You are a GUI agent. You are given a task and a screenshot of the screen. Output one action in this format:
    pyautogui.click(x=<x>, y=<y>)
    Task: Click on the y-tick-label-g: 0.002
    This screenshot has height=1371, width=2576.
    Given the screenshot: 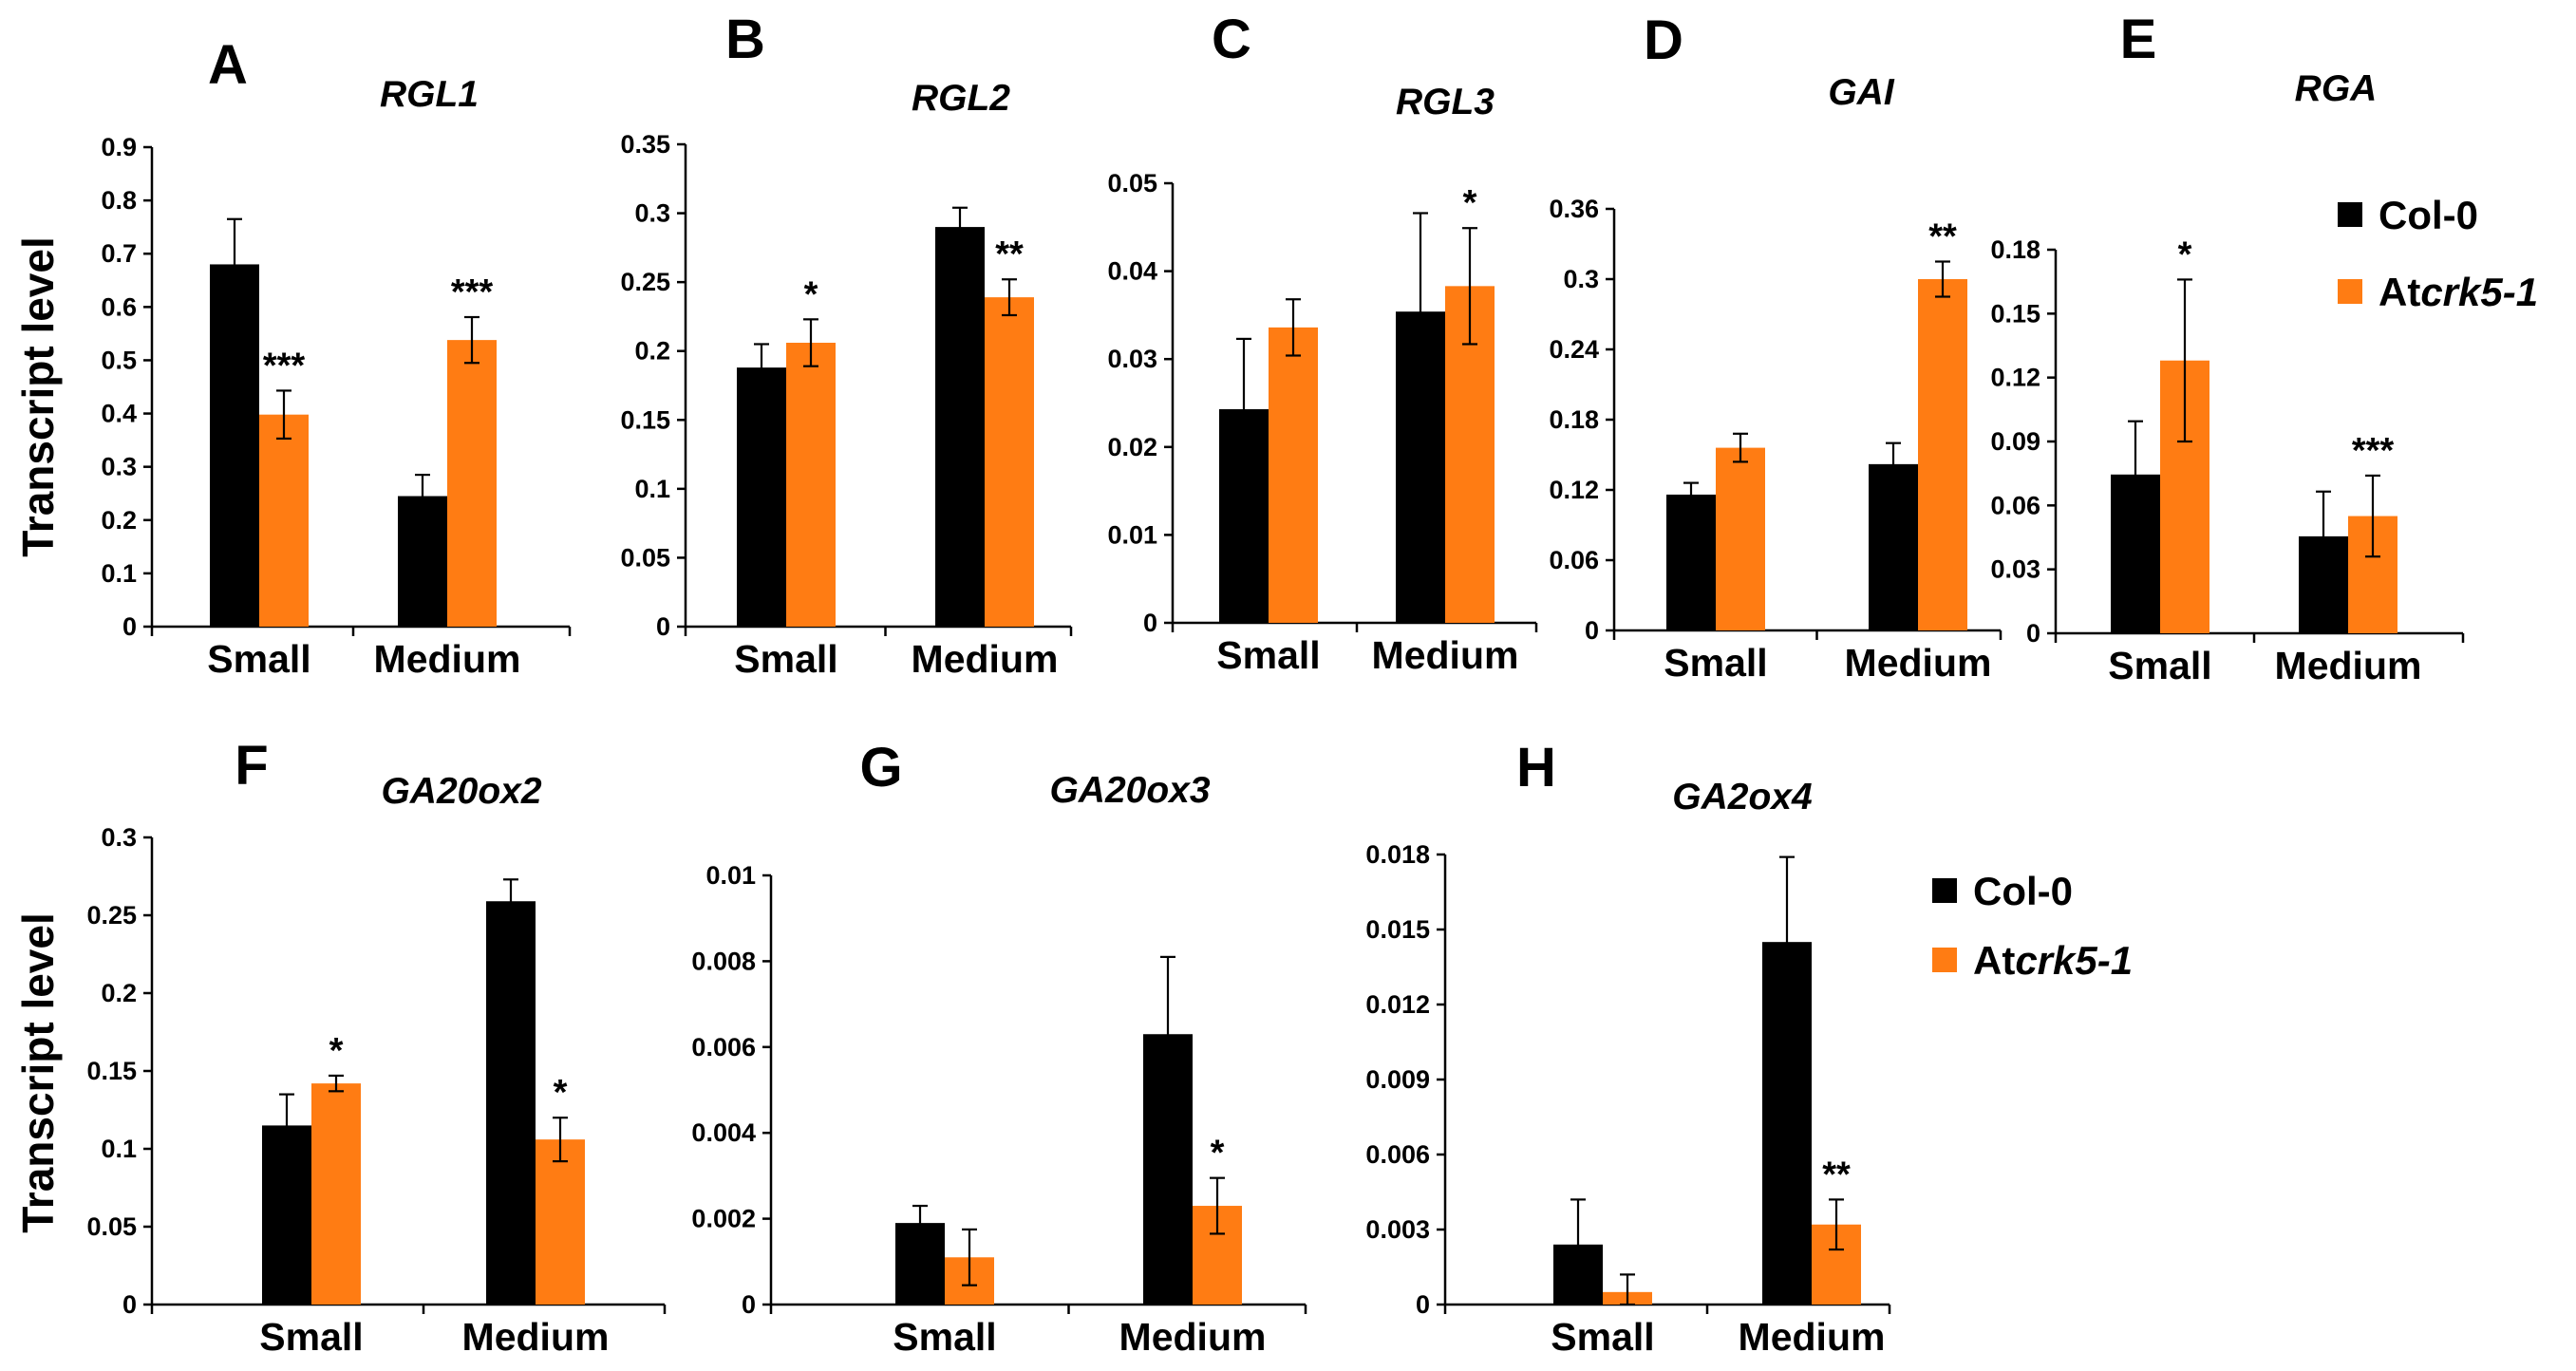 What is the action you would take?
    pyautogui.click(x=723, y=1219)
    